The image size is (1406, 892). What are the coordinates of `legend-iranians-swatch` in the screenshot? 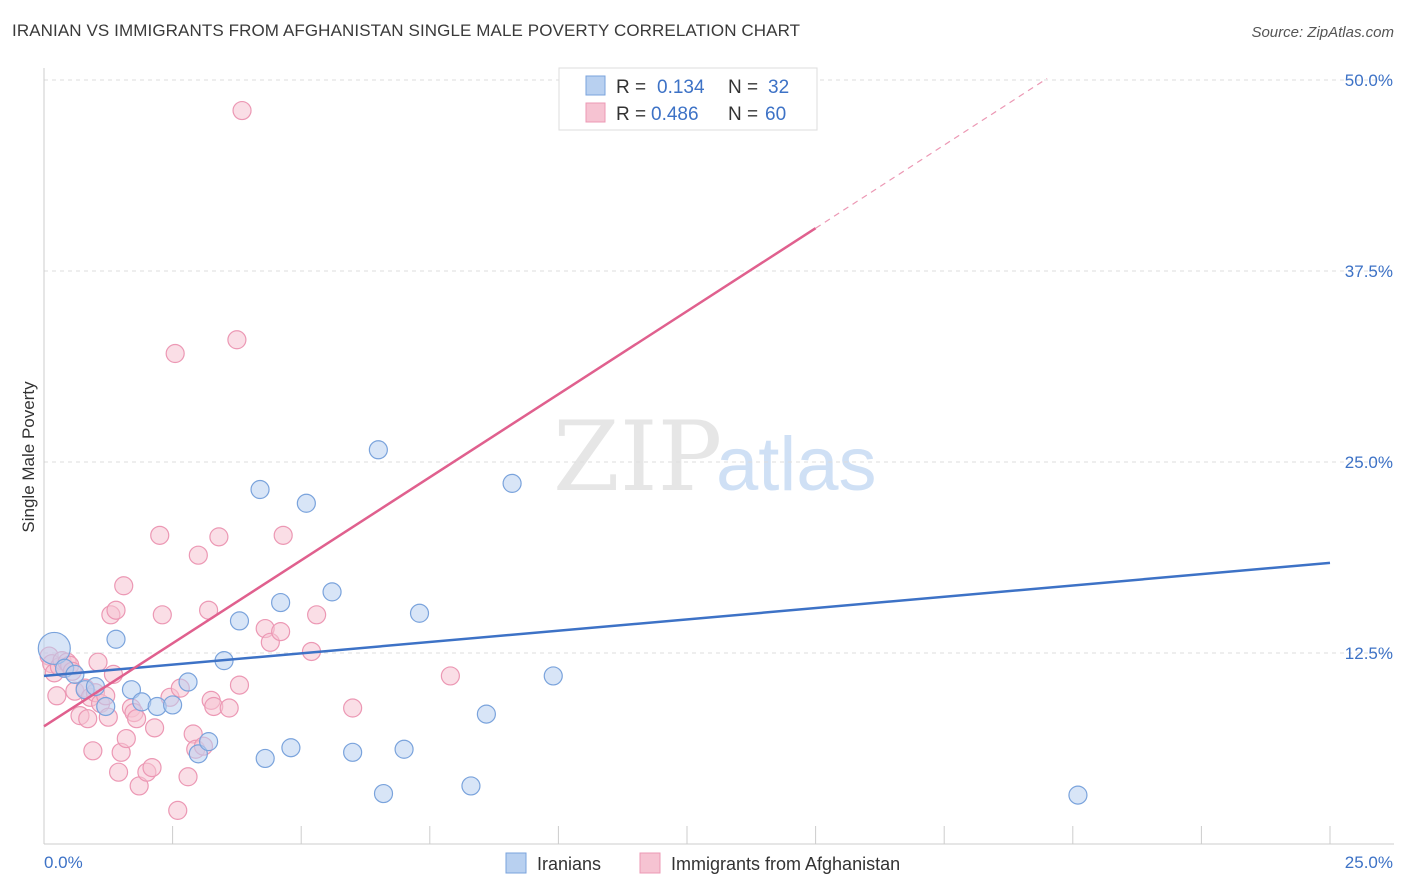 It's located at (595, 85).